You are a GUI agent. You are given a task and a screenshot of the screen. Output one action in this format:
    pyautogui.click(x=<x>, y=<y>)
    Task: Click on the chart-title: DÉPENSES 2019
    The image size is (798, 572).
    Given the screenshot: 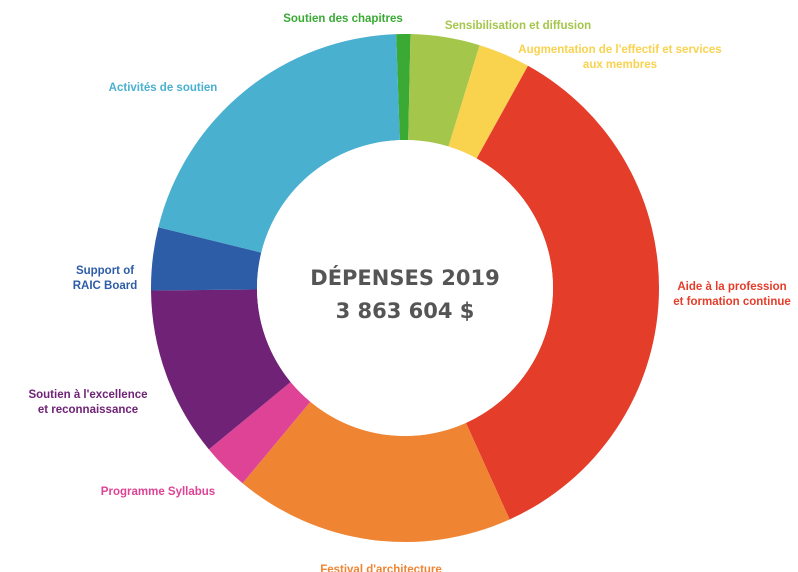 What is the action you would take?
    pyautogui.click(x=404, y=277)
    